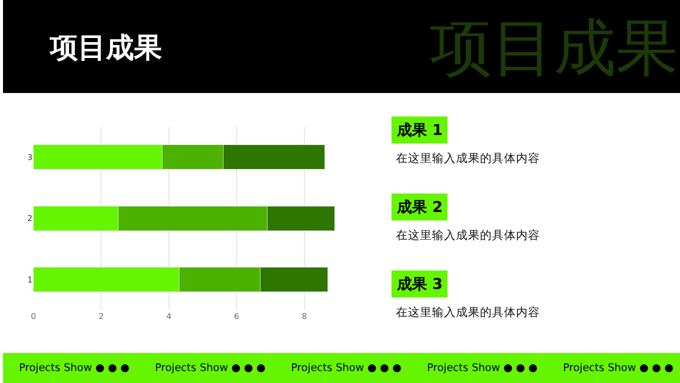 This screenshot has height=383, width=680. Describe the element at coordinates (419, 207) in the screenshot. I see `text: 成果 2` at that location.